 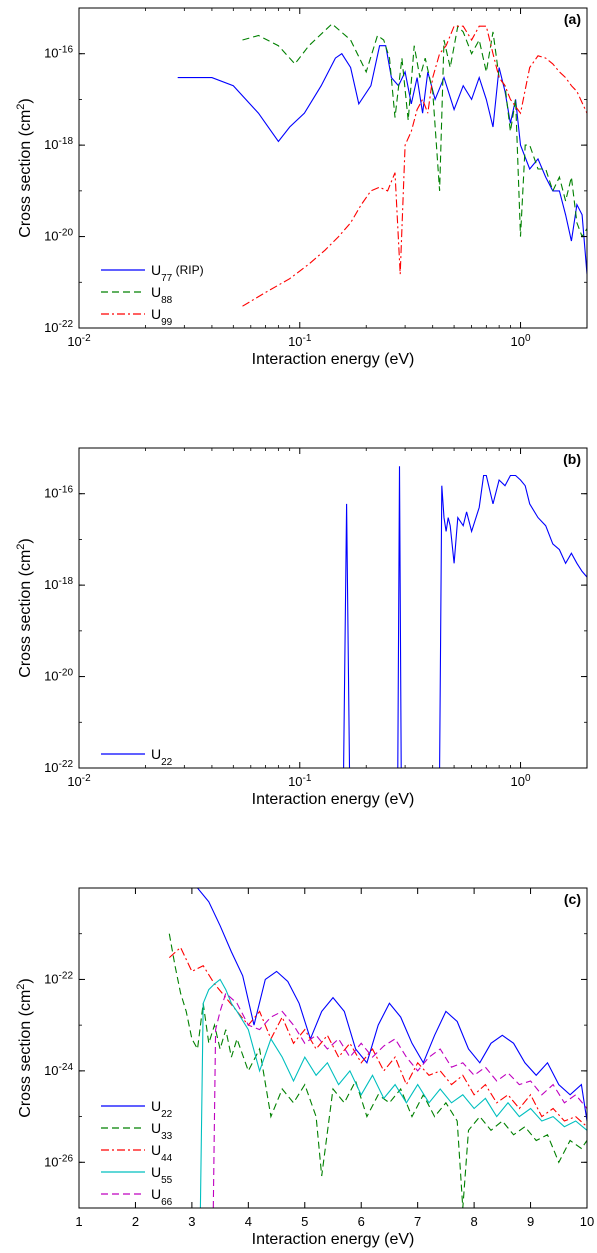 I want to click on legend-label: U66, so click(x=162, y=1197).